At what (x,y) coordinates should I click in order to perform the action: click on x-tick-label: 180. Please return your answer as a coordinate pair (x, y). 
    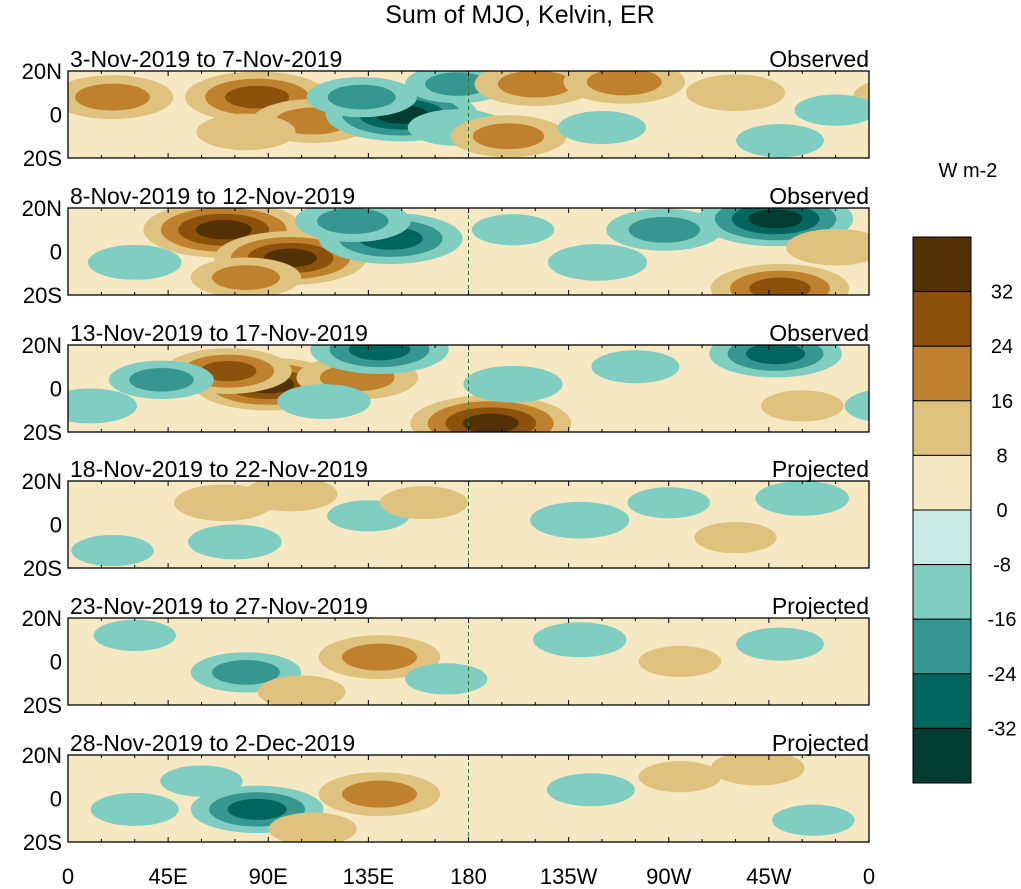
    Looking at the image, I should click on (468, 876).